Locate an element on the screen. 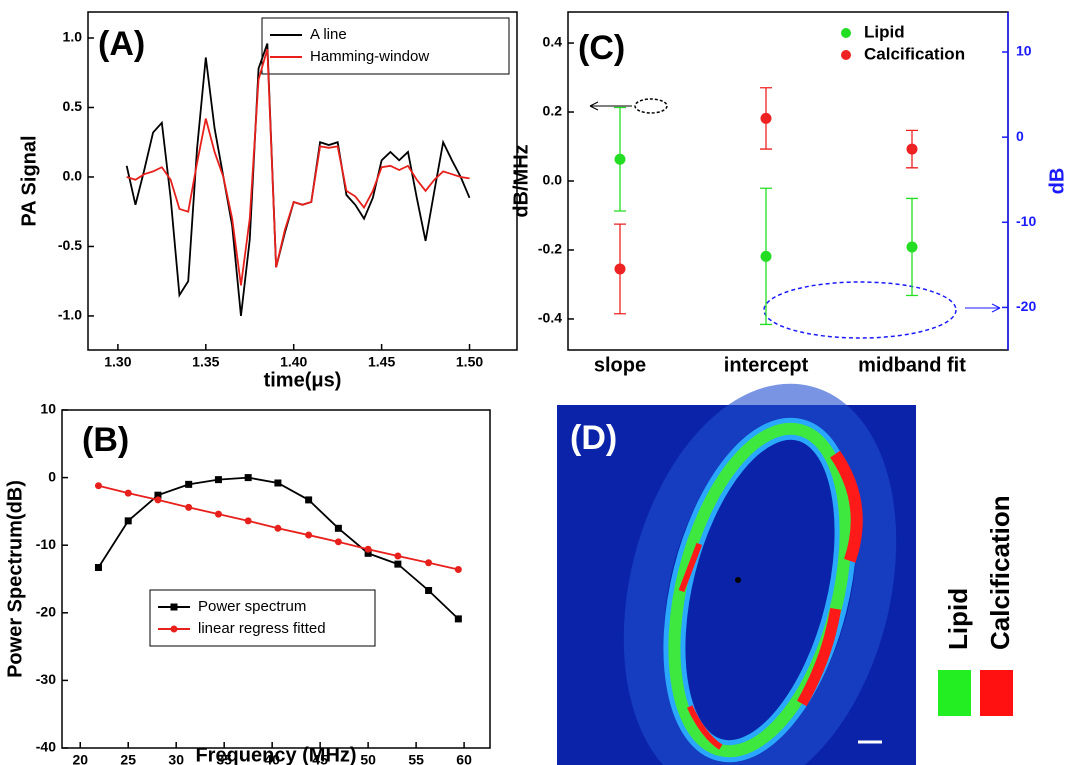 This screenshot has width=1080, height=765. x-tick-label: 55 is located at coordinates (416, 758).